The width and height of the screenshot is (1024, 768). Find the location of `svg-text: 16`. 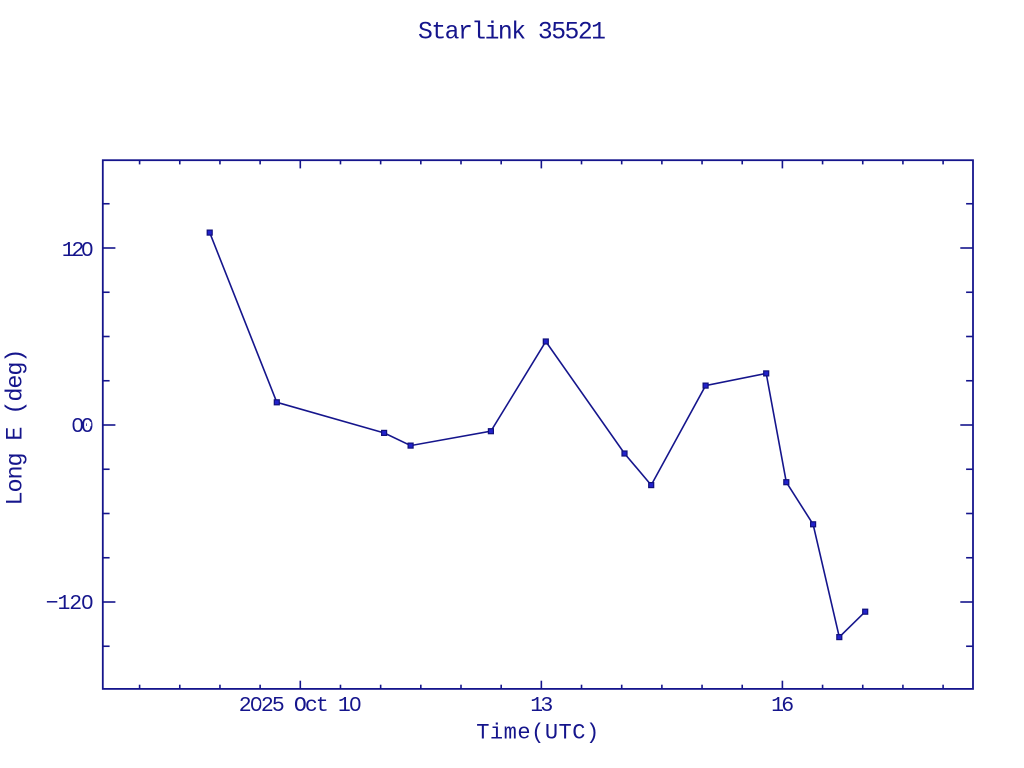

svg-text: 16 is located at coordinates (782, 706).